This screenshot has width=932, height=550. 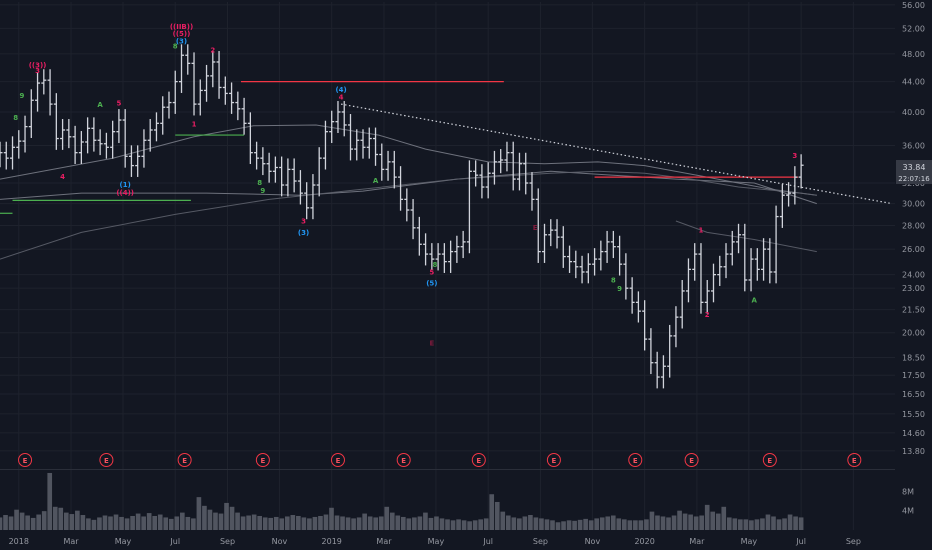 I want to click on wave-label: (3), so click(x=303, y=233).